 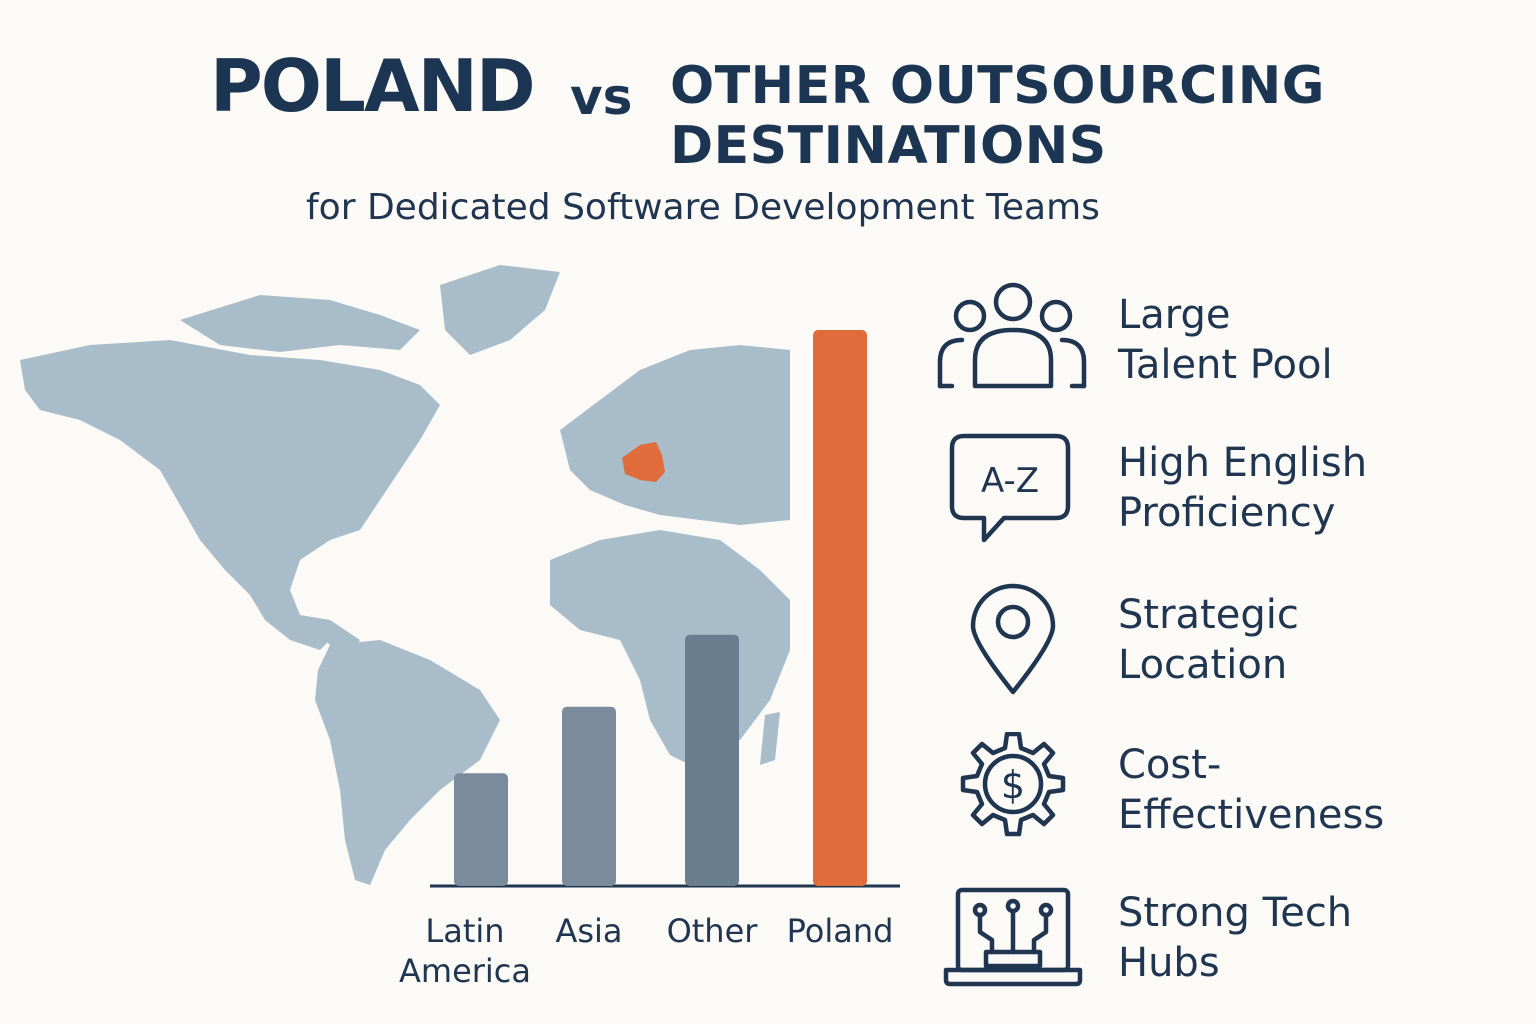 What do you see at coordinates (230, 495) in the screenshot?
I see `north-america-shape` at bounding box center [230, 495].